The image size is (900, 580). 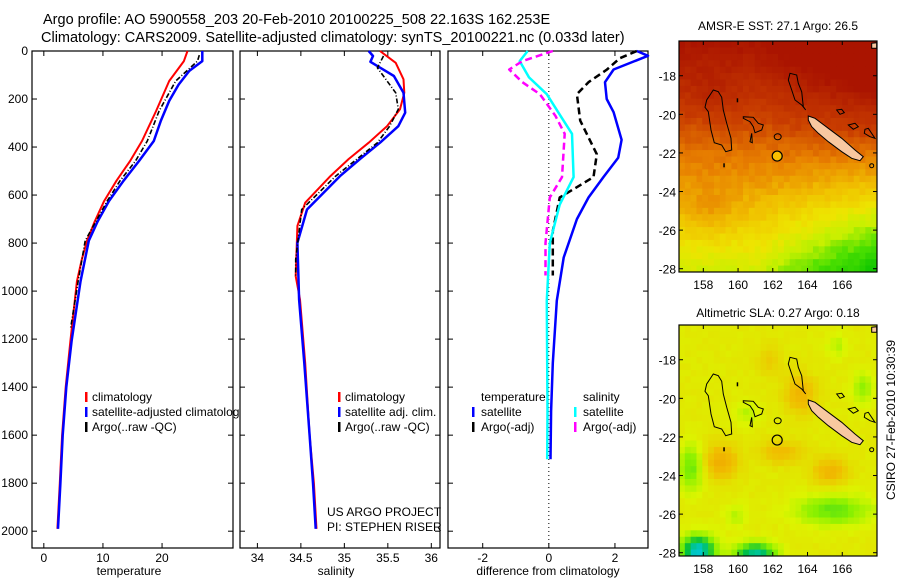 I want to click on y-tick-label: 1800, so click(x=14, y=483).